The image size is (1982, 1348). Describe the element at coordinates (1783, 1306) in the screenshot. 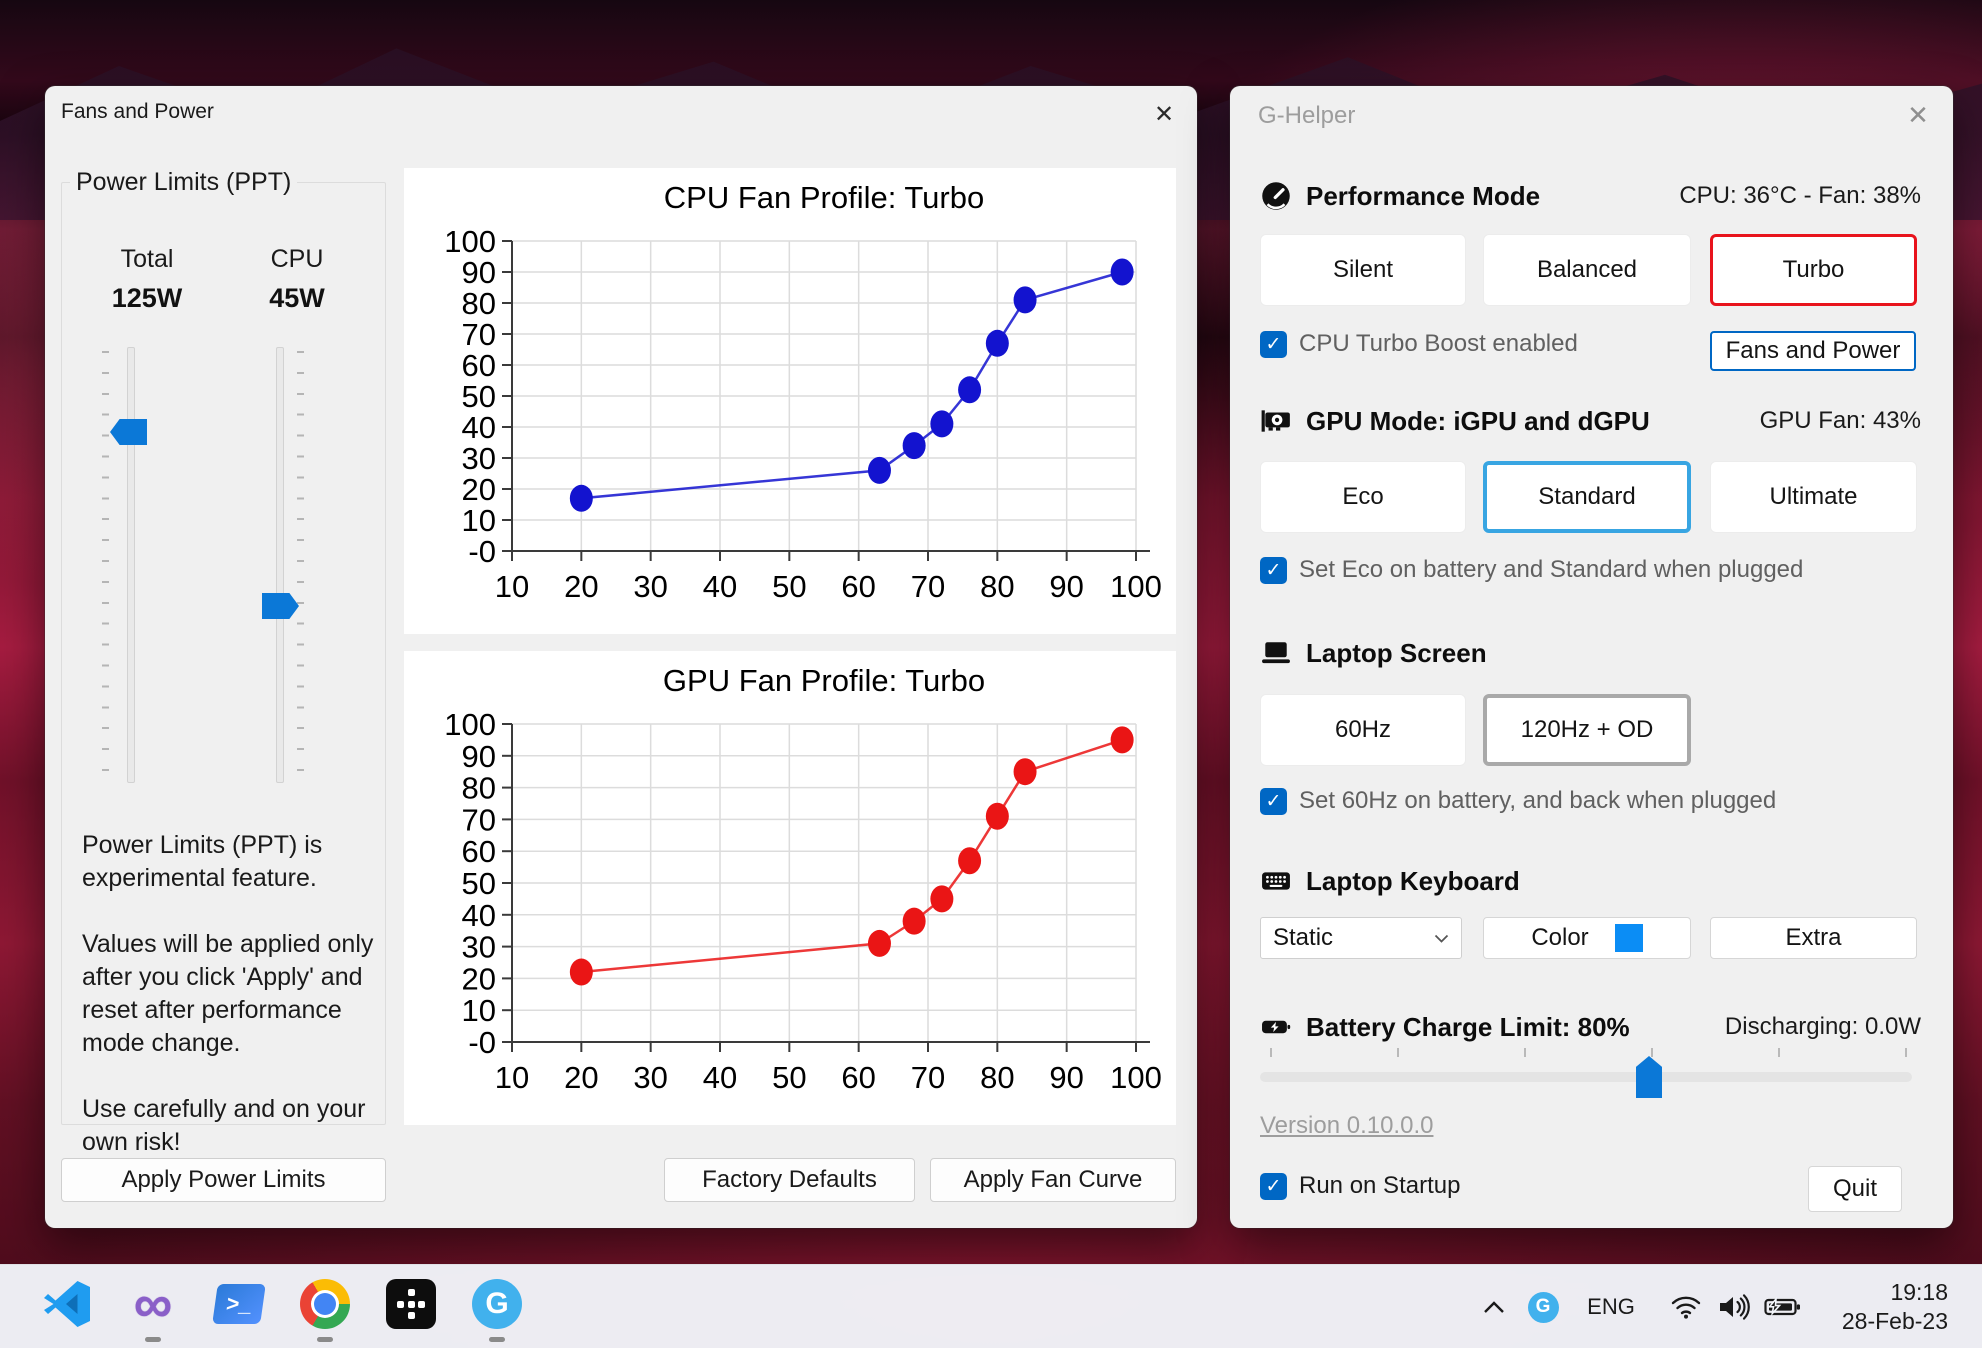

I see `battery-tray-icon` at that location.